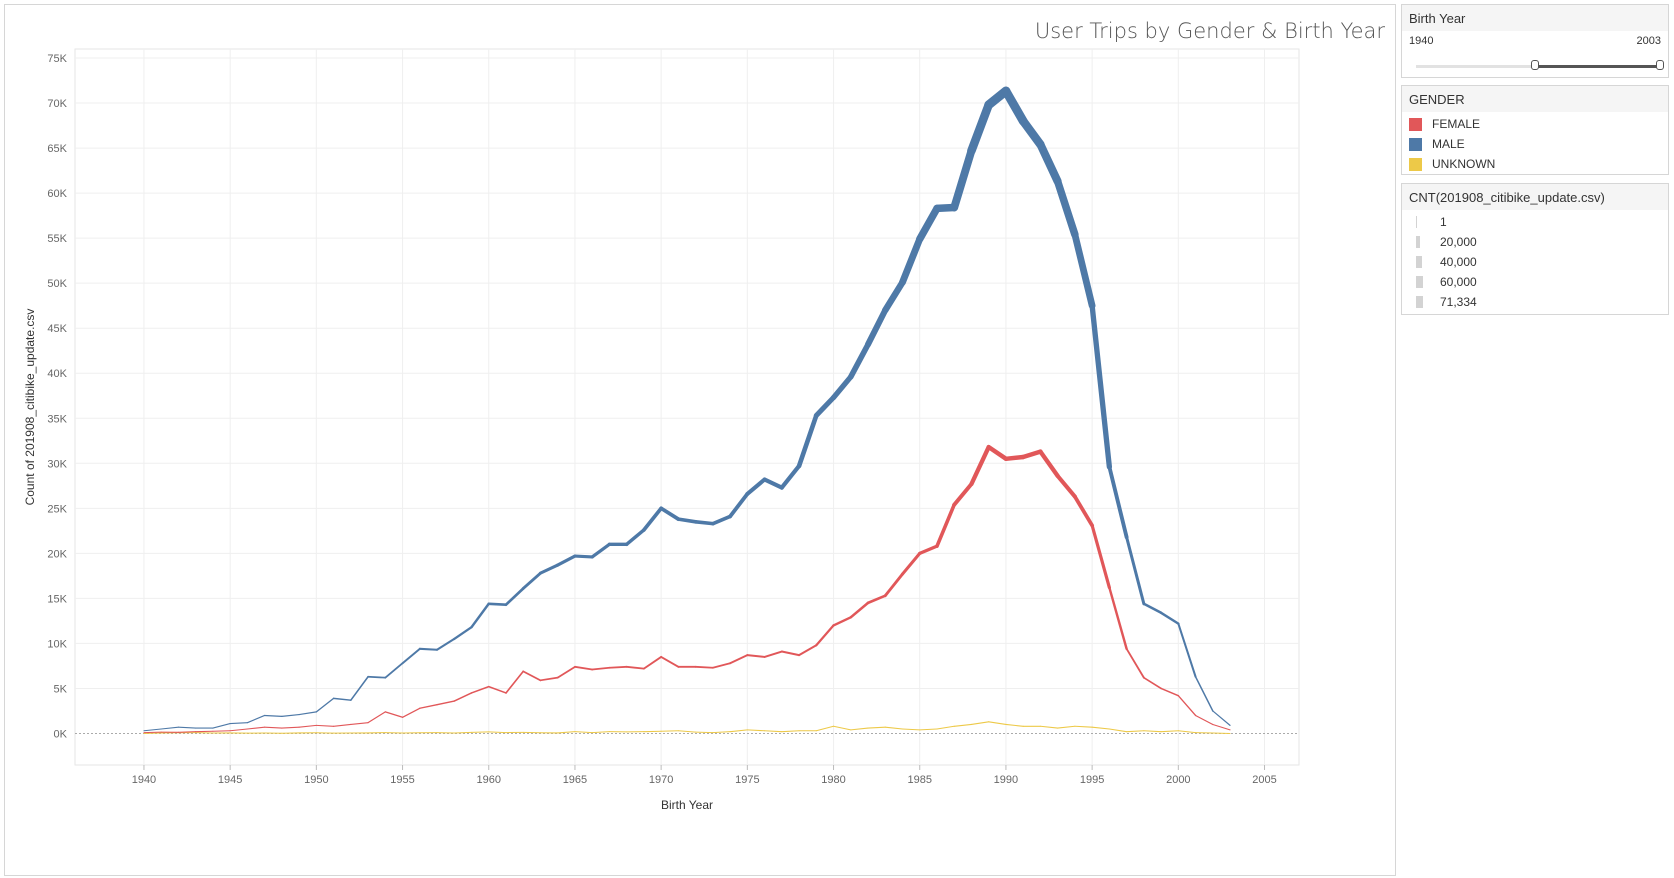 The image size is (1674, 878). What do you see at coordinates (747, 780) in the screenshot?
I see `x-tick-label: 1975` at bounding box center [747, 780].